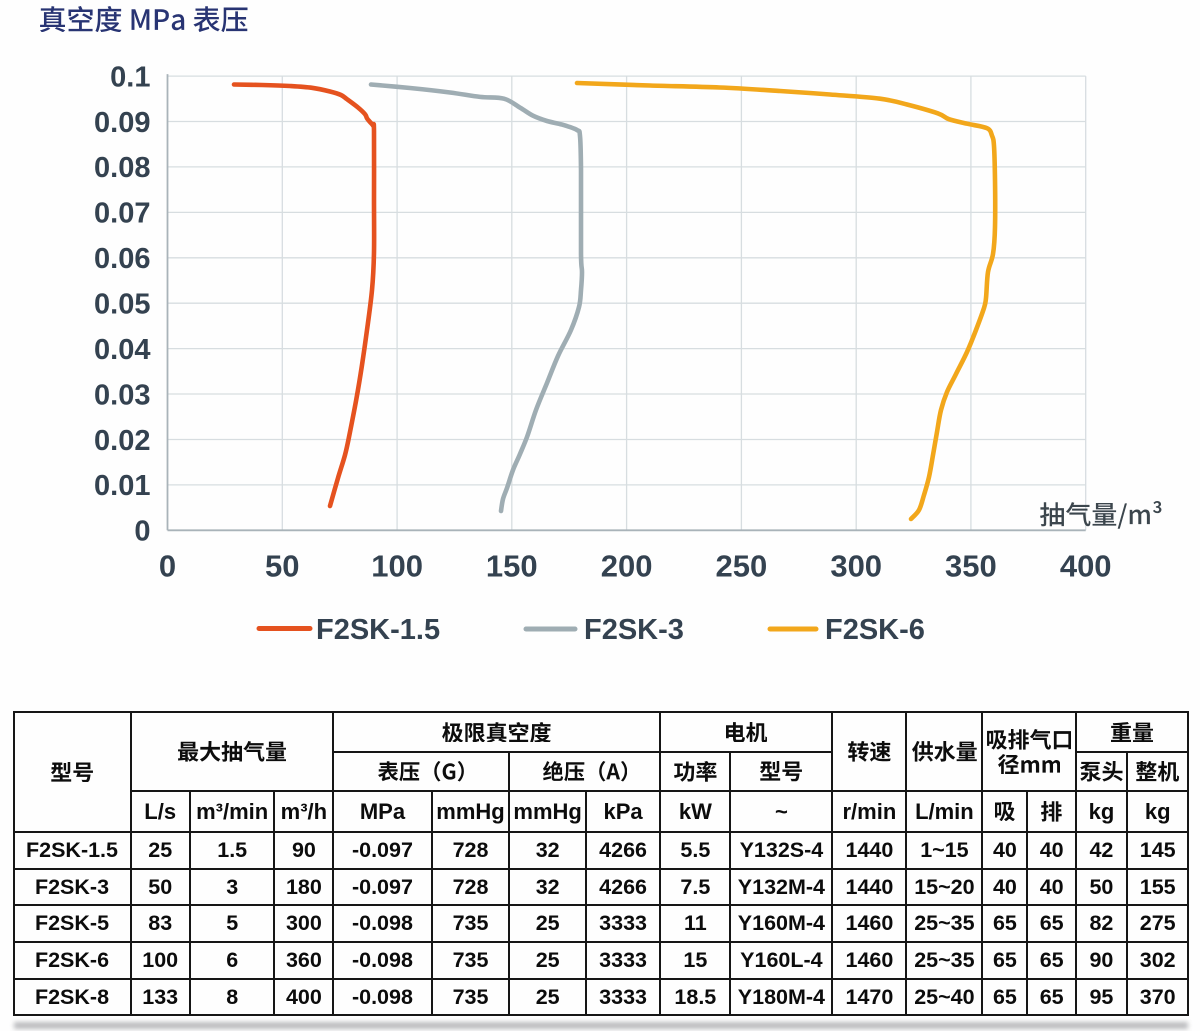 The image size is (1200, 1031). Describe the element at coordinates (378, 630) in the screenshot. I see `svg-text: F2SK-1.5` at that location.